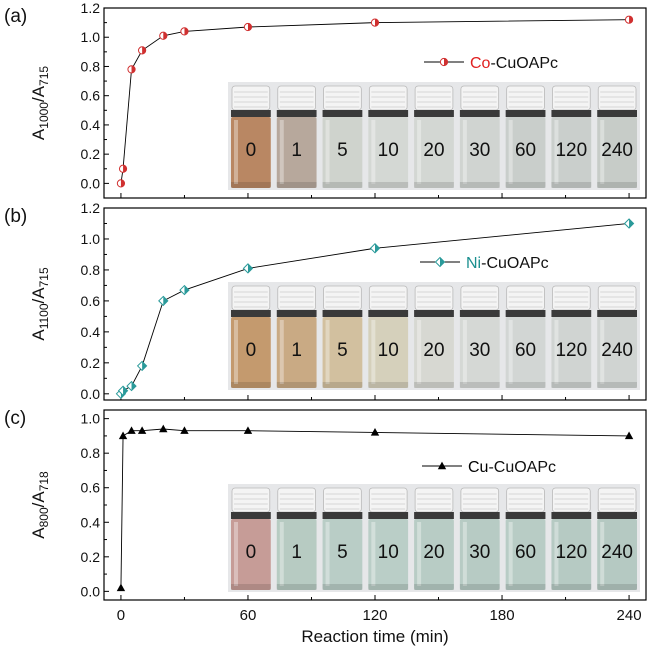 Image resolution: width=662 pixels, height=658 pixels. Describe the element at coordinates (91, 66) in the screenshot. I see `y-tick-label: 0.8` at that location.